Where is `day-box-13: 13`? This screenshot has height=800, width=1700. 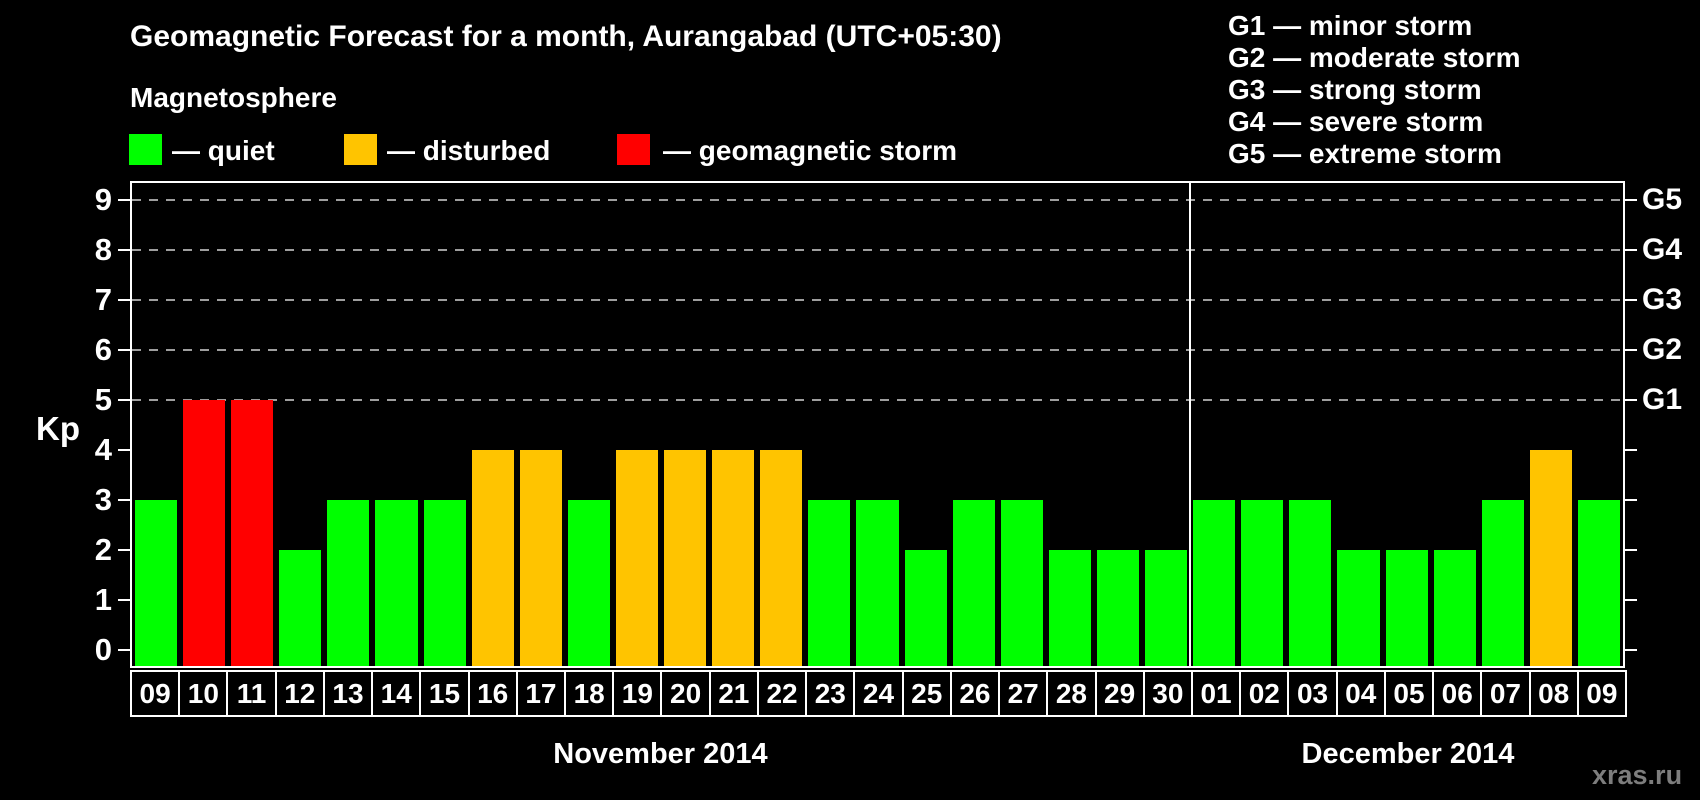
day-box-13: 13 is located at coordinates (348, 693).